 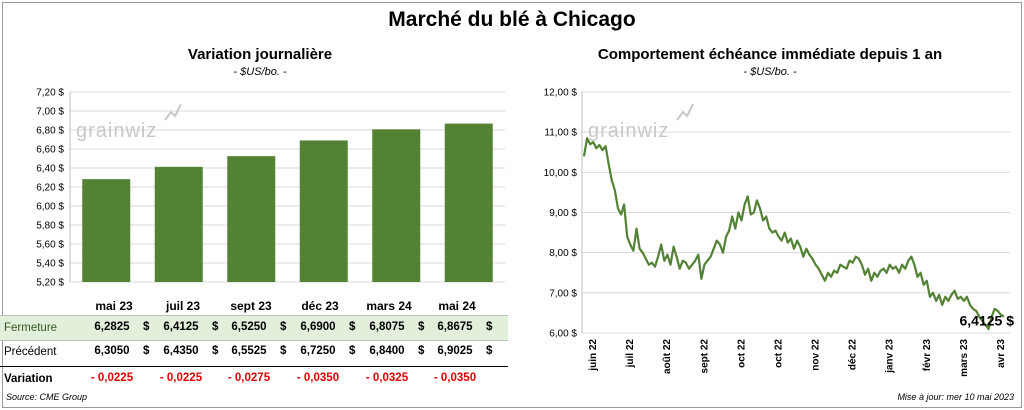 I want to click on watermark-left: grainwiz, so click(x=129, y=123).